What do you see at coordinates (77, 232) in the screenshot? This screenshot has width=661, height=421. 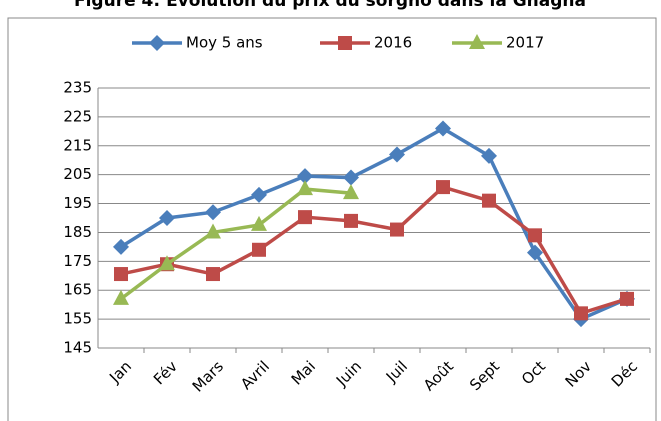 I see `y-tick-label: 185` at bounding box center [77, 232].